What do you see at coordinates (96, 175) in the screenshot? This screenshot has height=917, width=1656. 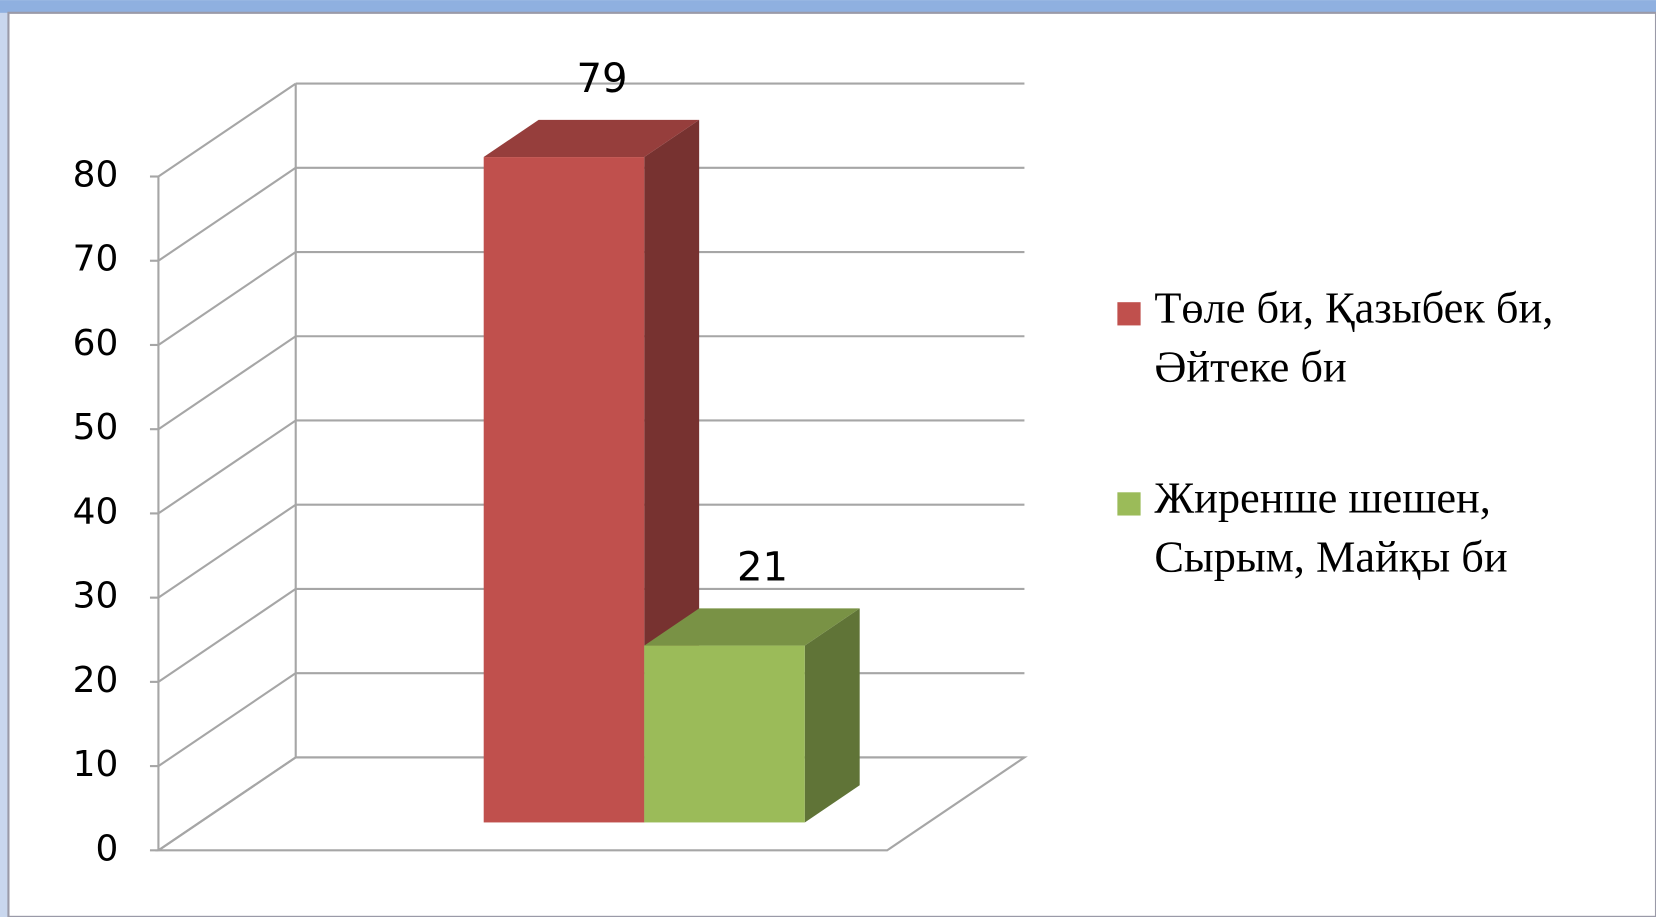 I see `y-tick-label: 80` at bounding box center [96, 175].